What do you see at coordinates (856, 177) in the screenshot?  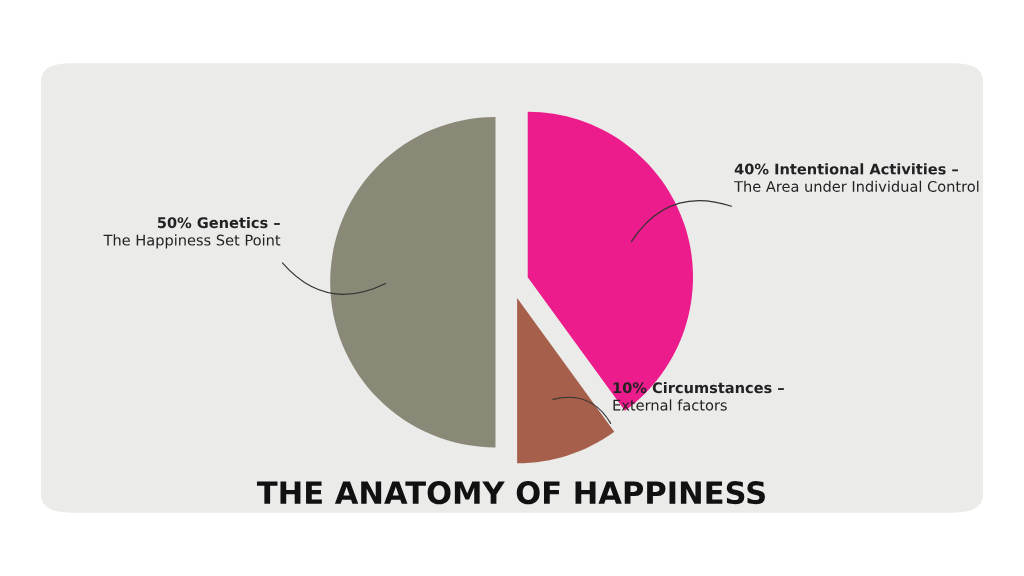 I see `slice-label: 40% Intentional Activities – The Area under Individual Control` at bounding box center [856, 177].